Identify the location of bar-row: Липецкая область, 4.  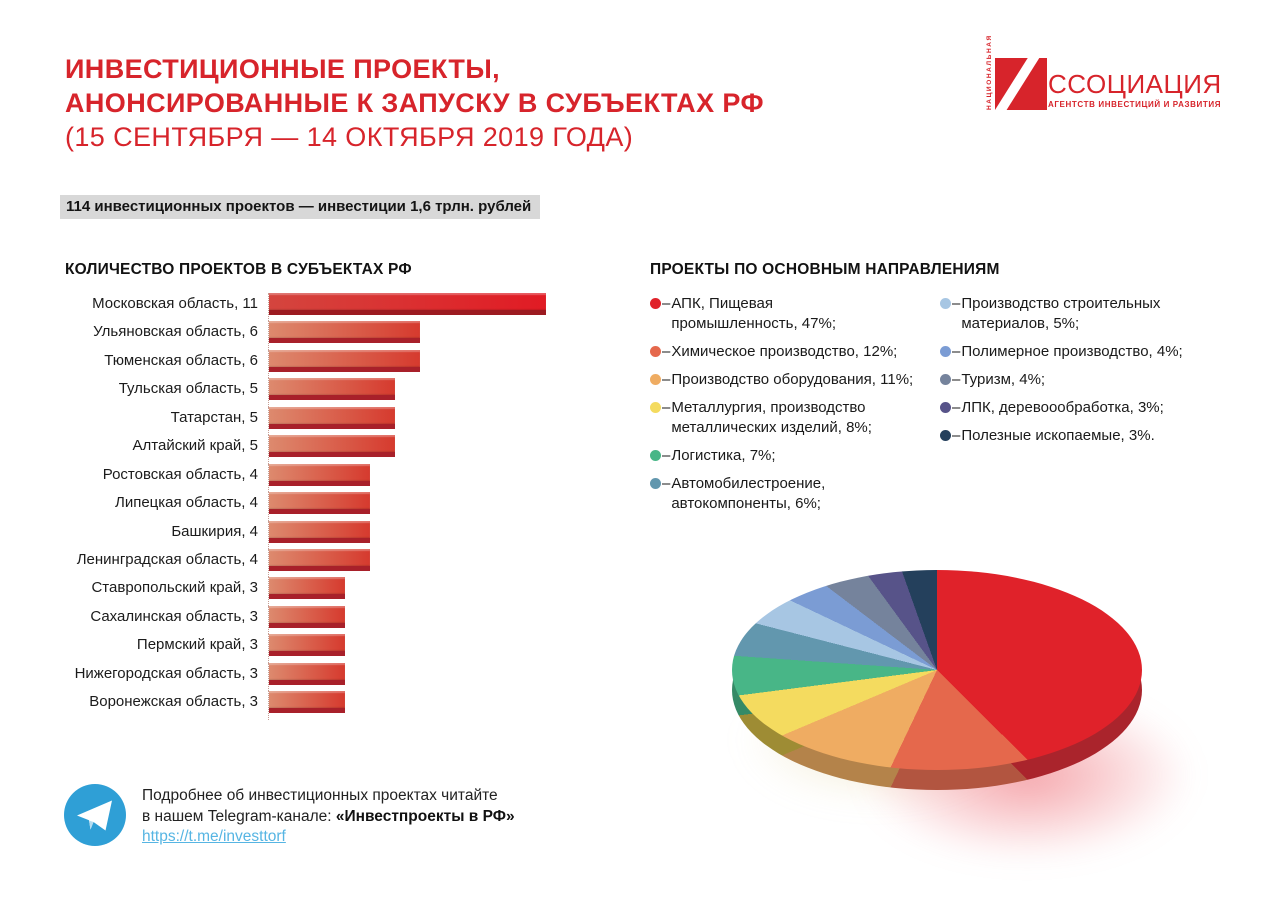
(345, 506).